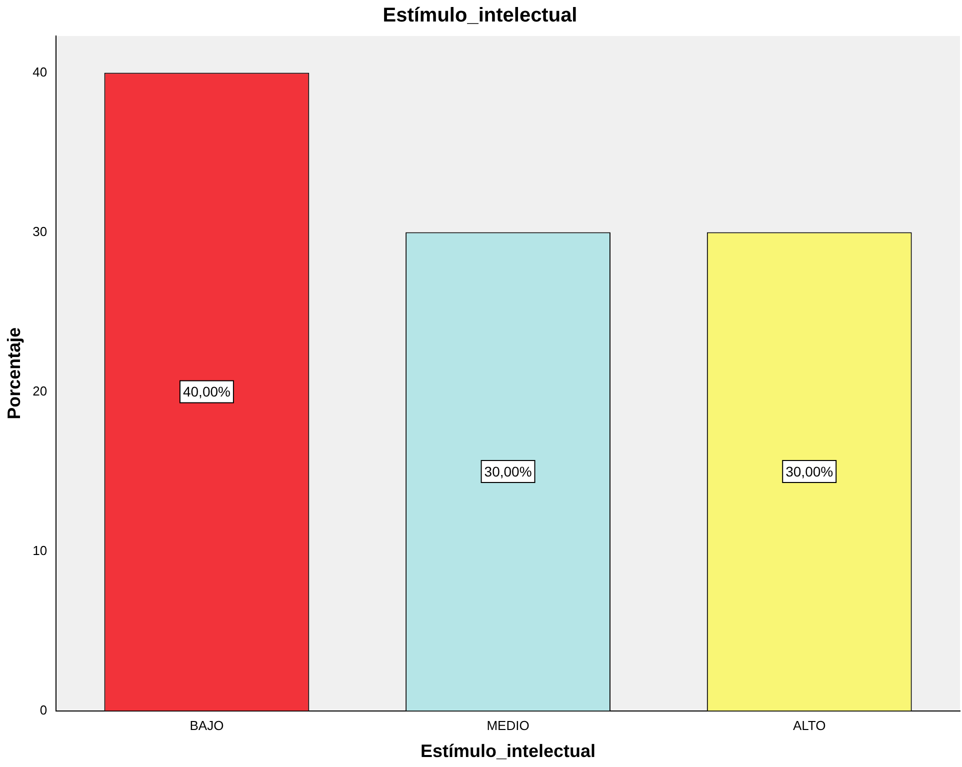 The image size is (962, 767). I want to click on y-tick-label: 30, so click(40, 231).